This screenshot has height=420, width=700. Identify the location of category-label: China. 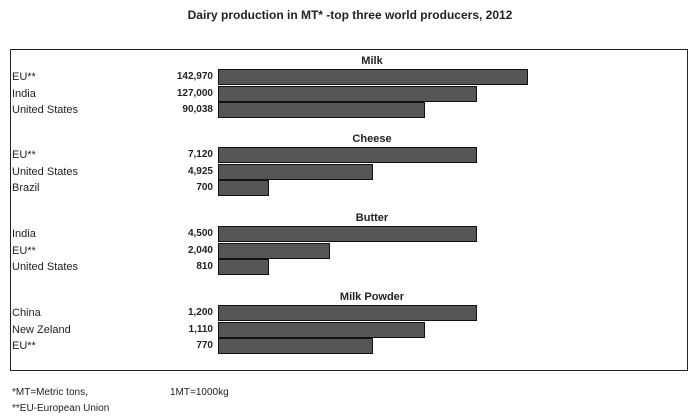
(26, 313).